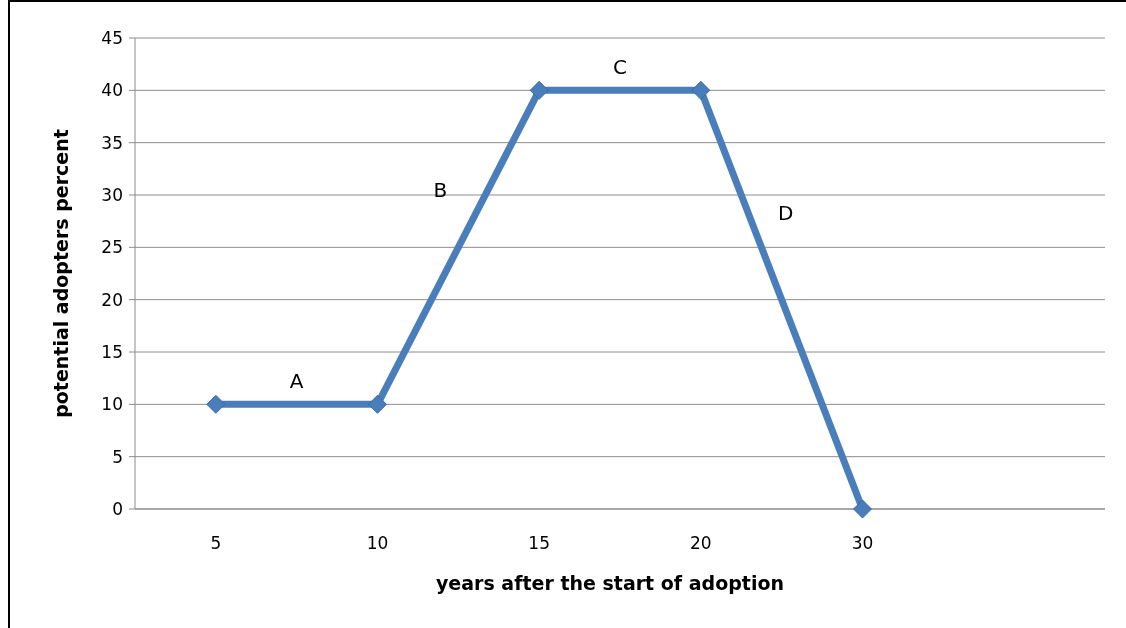  I want to click on y-tick-label: 20, so click(112, 299).